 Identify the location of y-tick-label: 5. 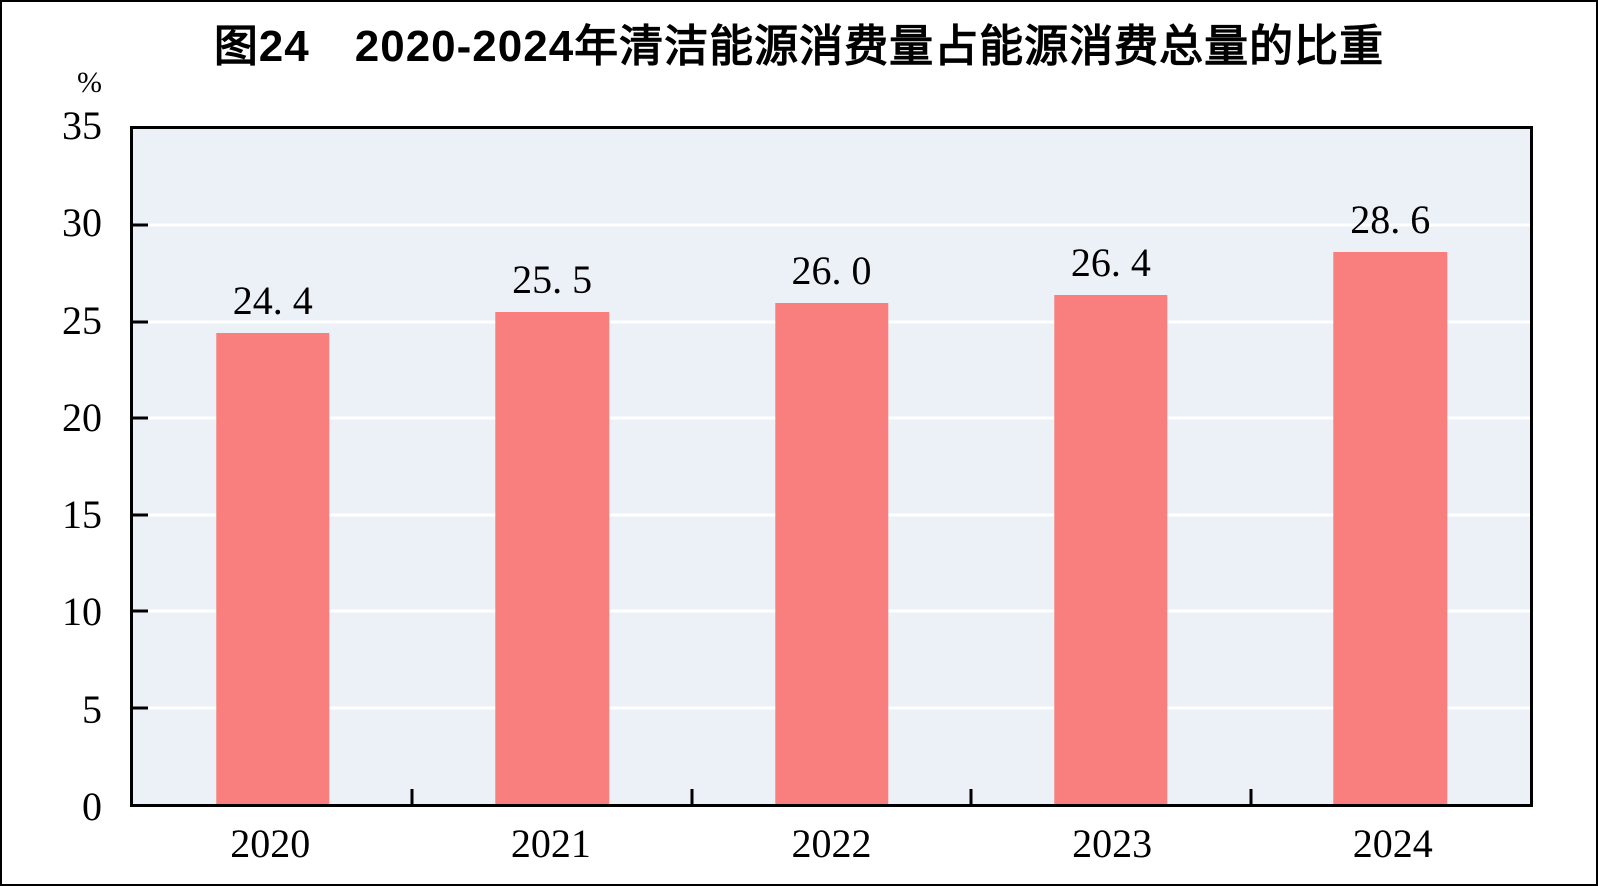
(92, 709).